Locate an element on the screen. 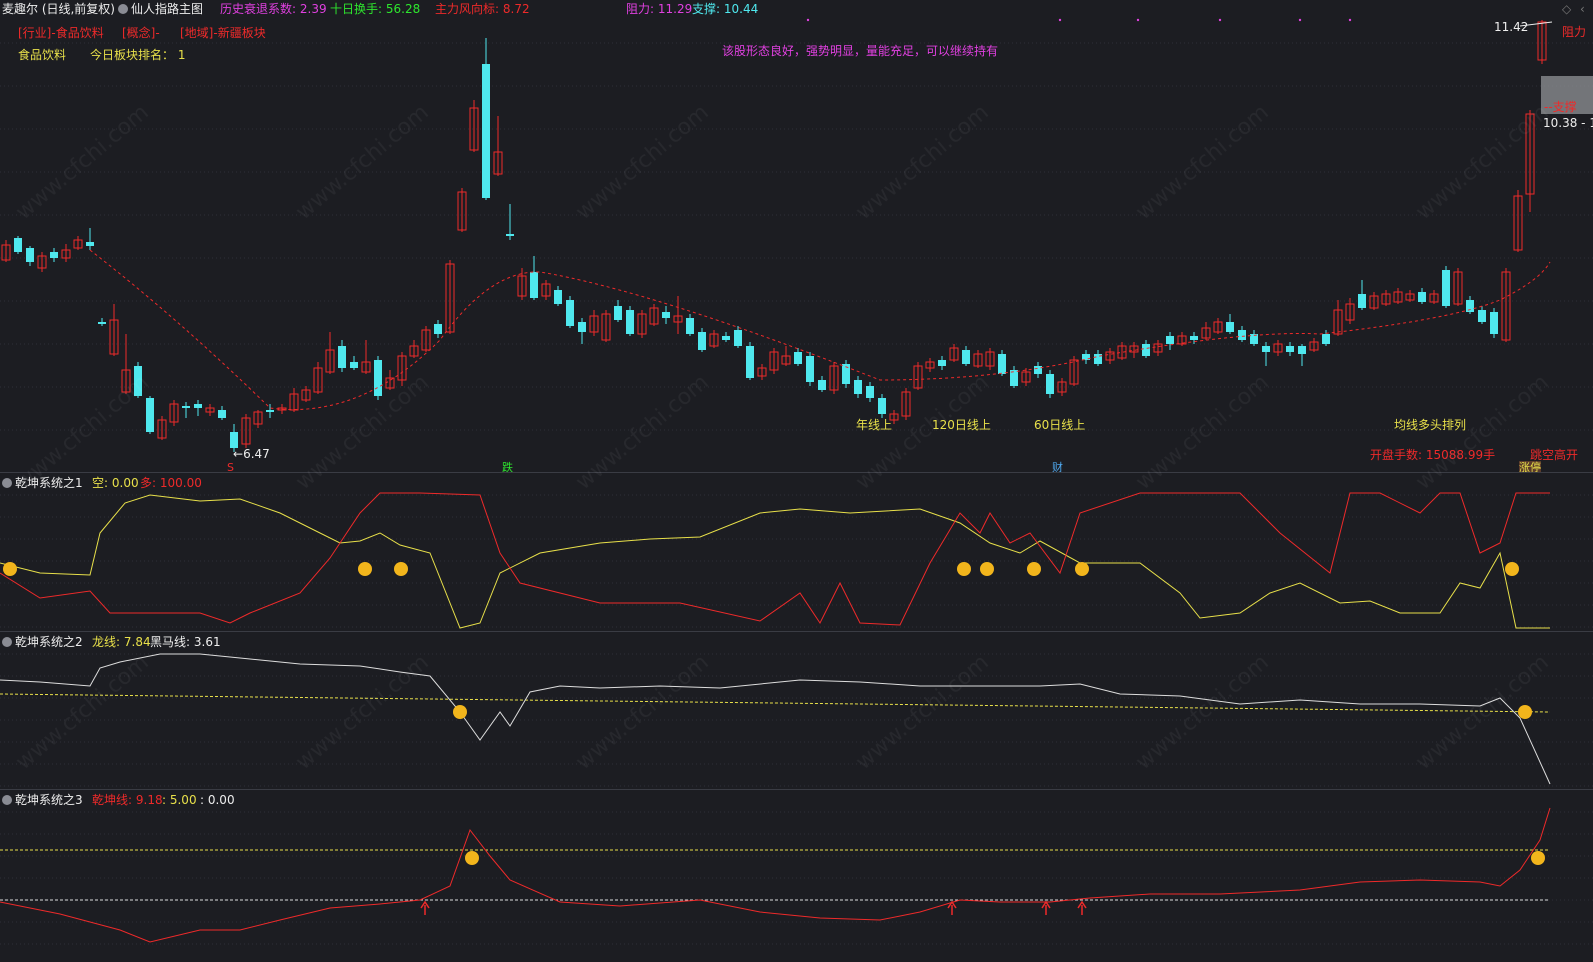  collapse-icon: ‹ is located at coordinates (1582, 9).